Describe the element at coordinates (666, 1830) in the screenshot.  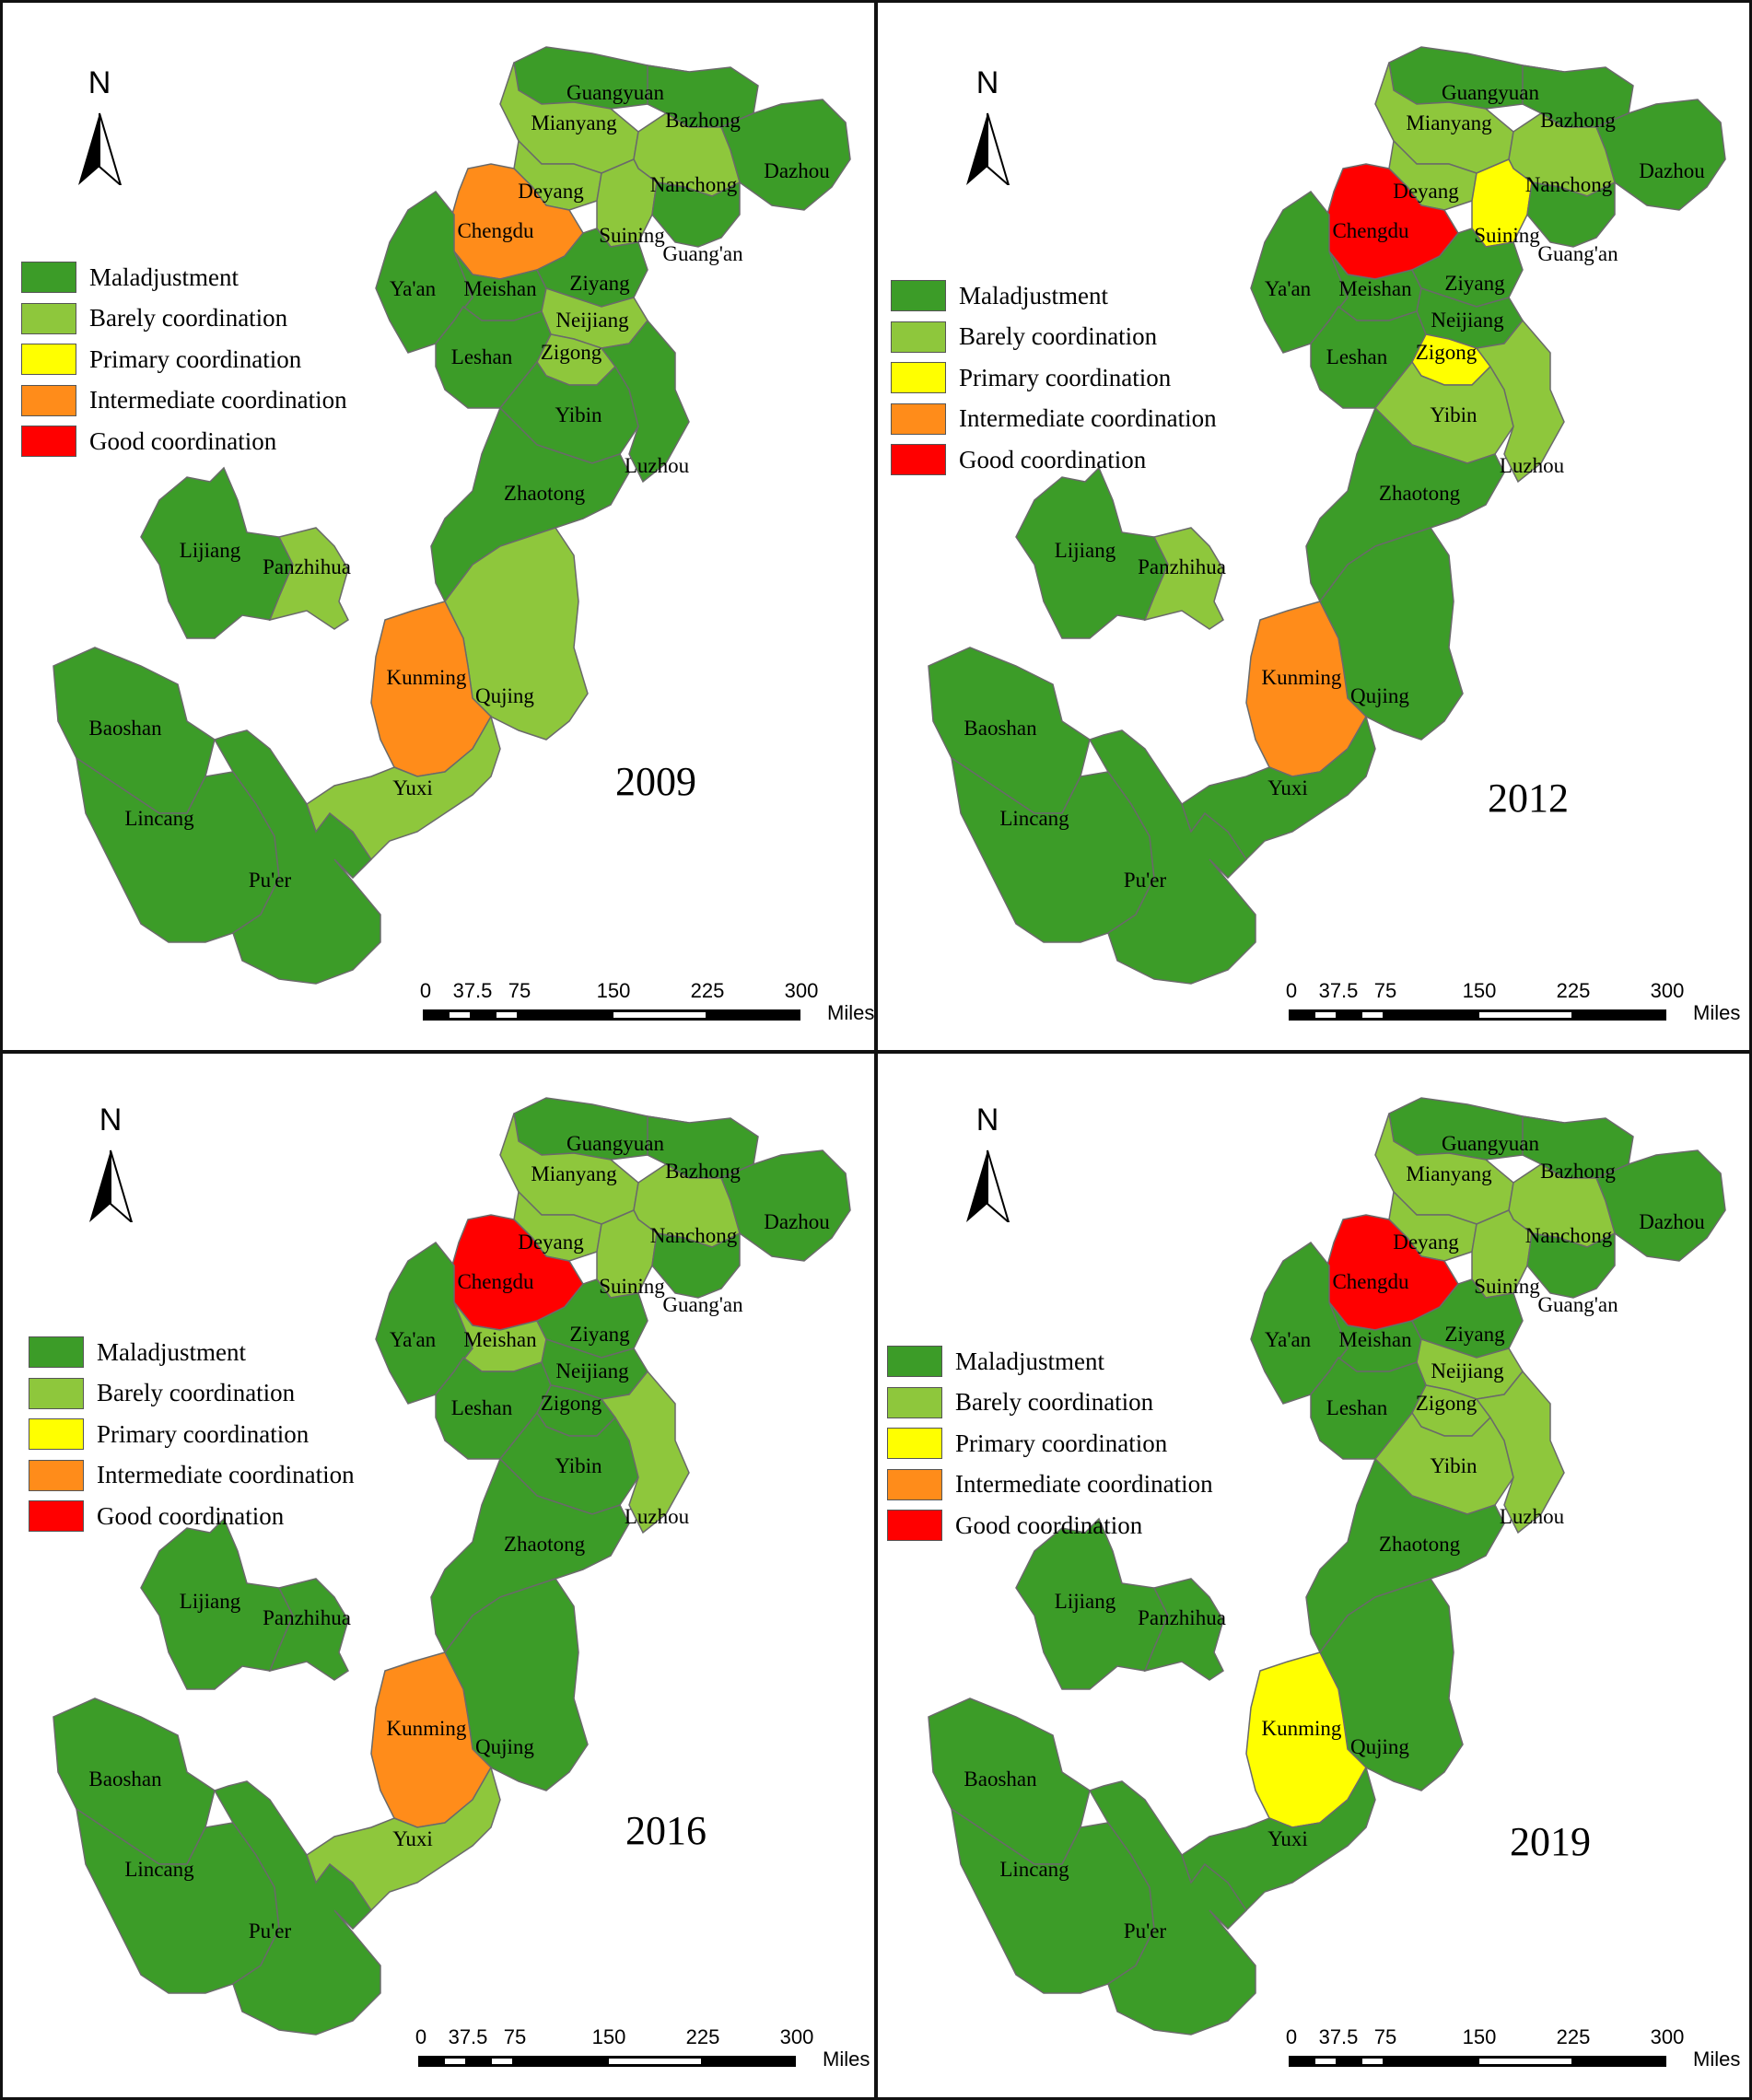
I see `year-label: 2016` at that location.